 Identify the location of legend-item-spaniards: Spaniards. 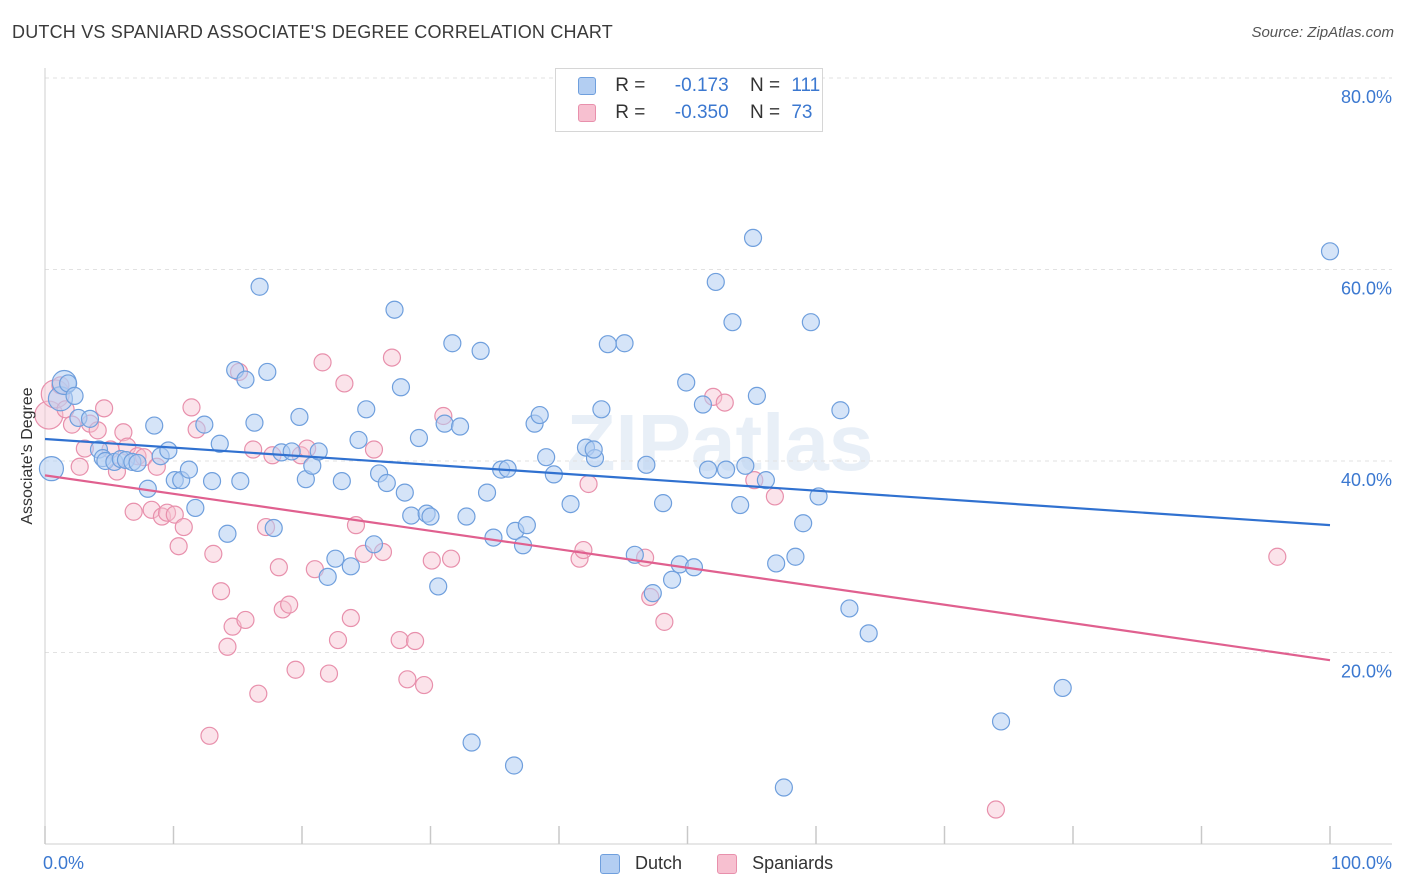
(775, 863).